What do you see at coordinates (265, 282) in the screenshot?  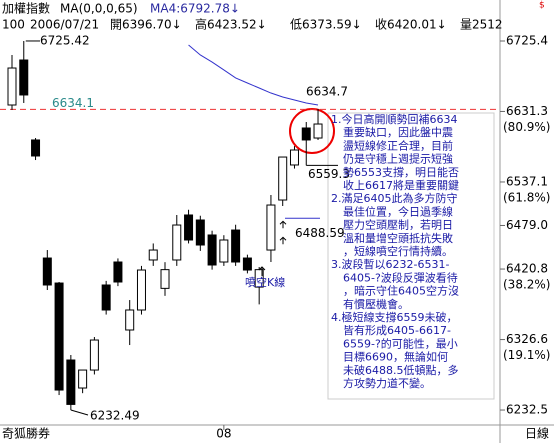 I see `gap-label: 噴空K線` at bounding box center [265, 282].